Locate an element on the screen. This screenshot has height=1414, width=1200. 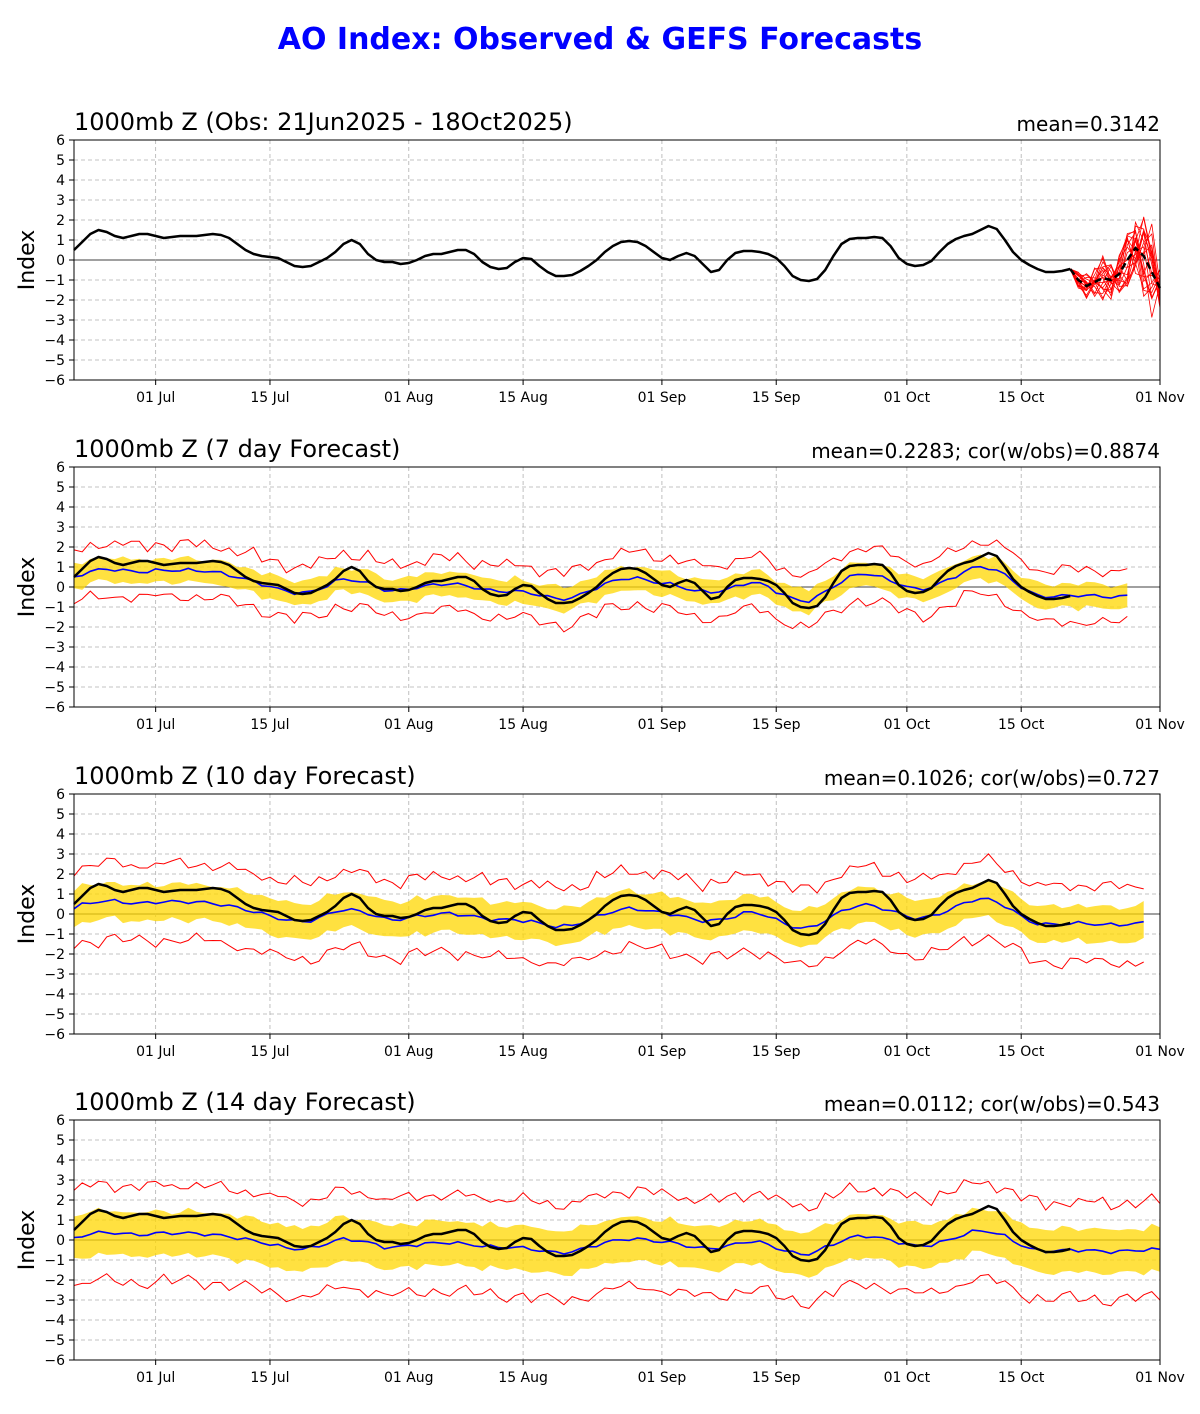
panel-title: 1000mb Z (Obs: 21Jun2025 - 18Oct2025) is located at coordinates (323, 122).